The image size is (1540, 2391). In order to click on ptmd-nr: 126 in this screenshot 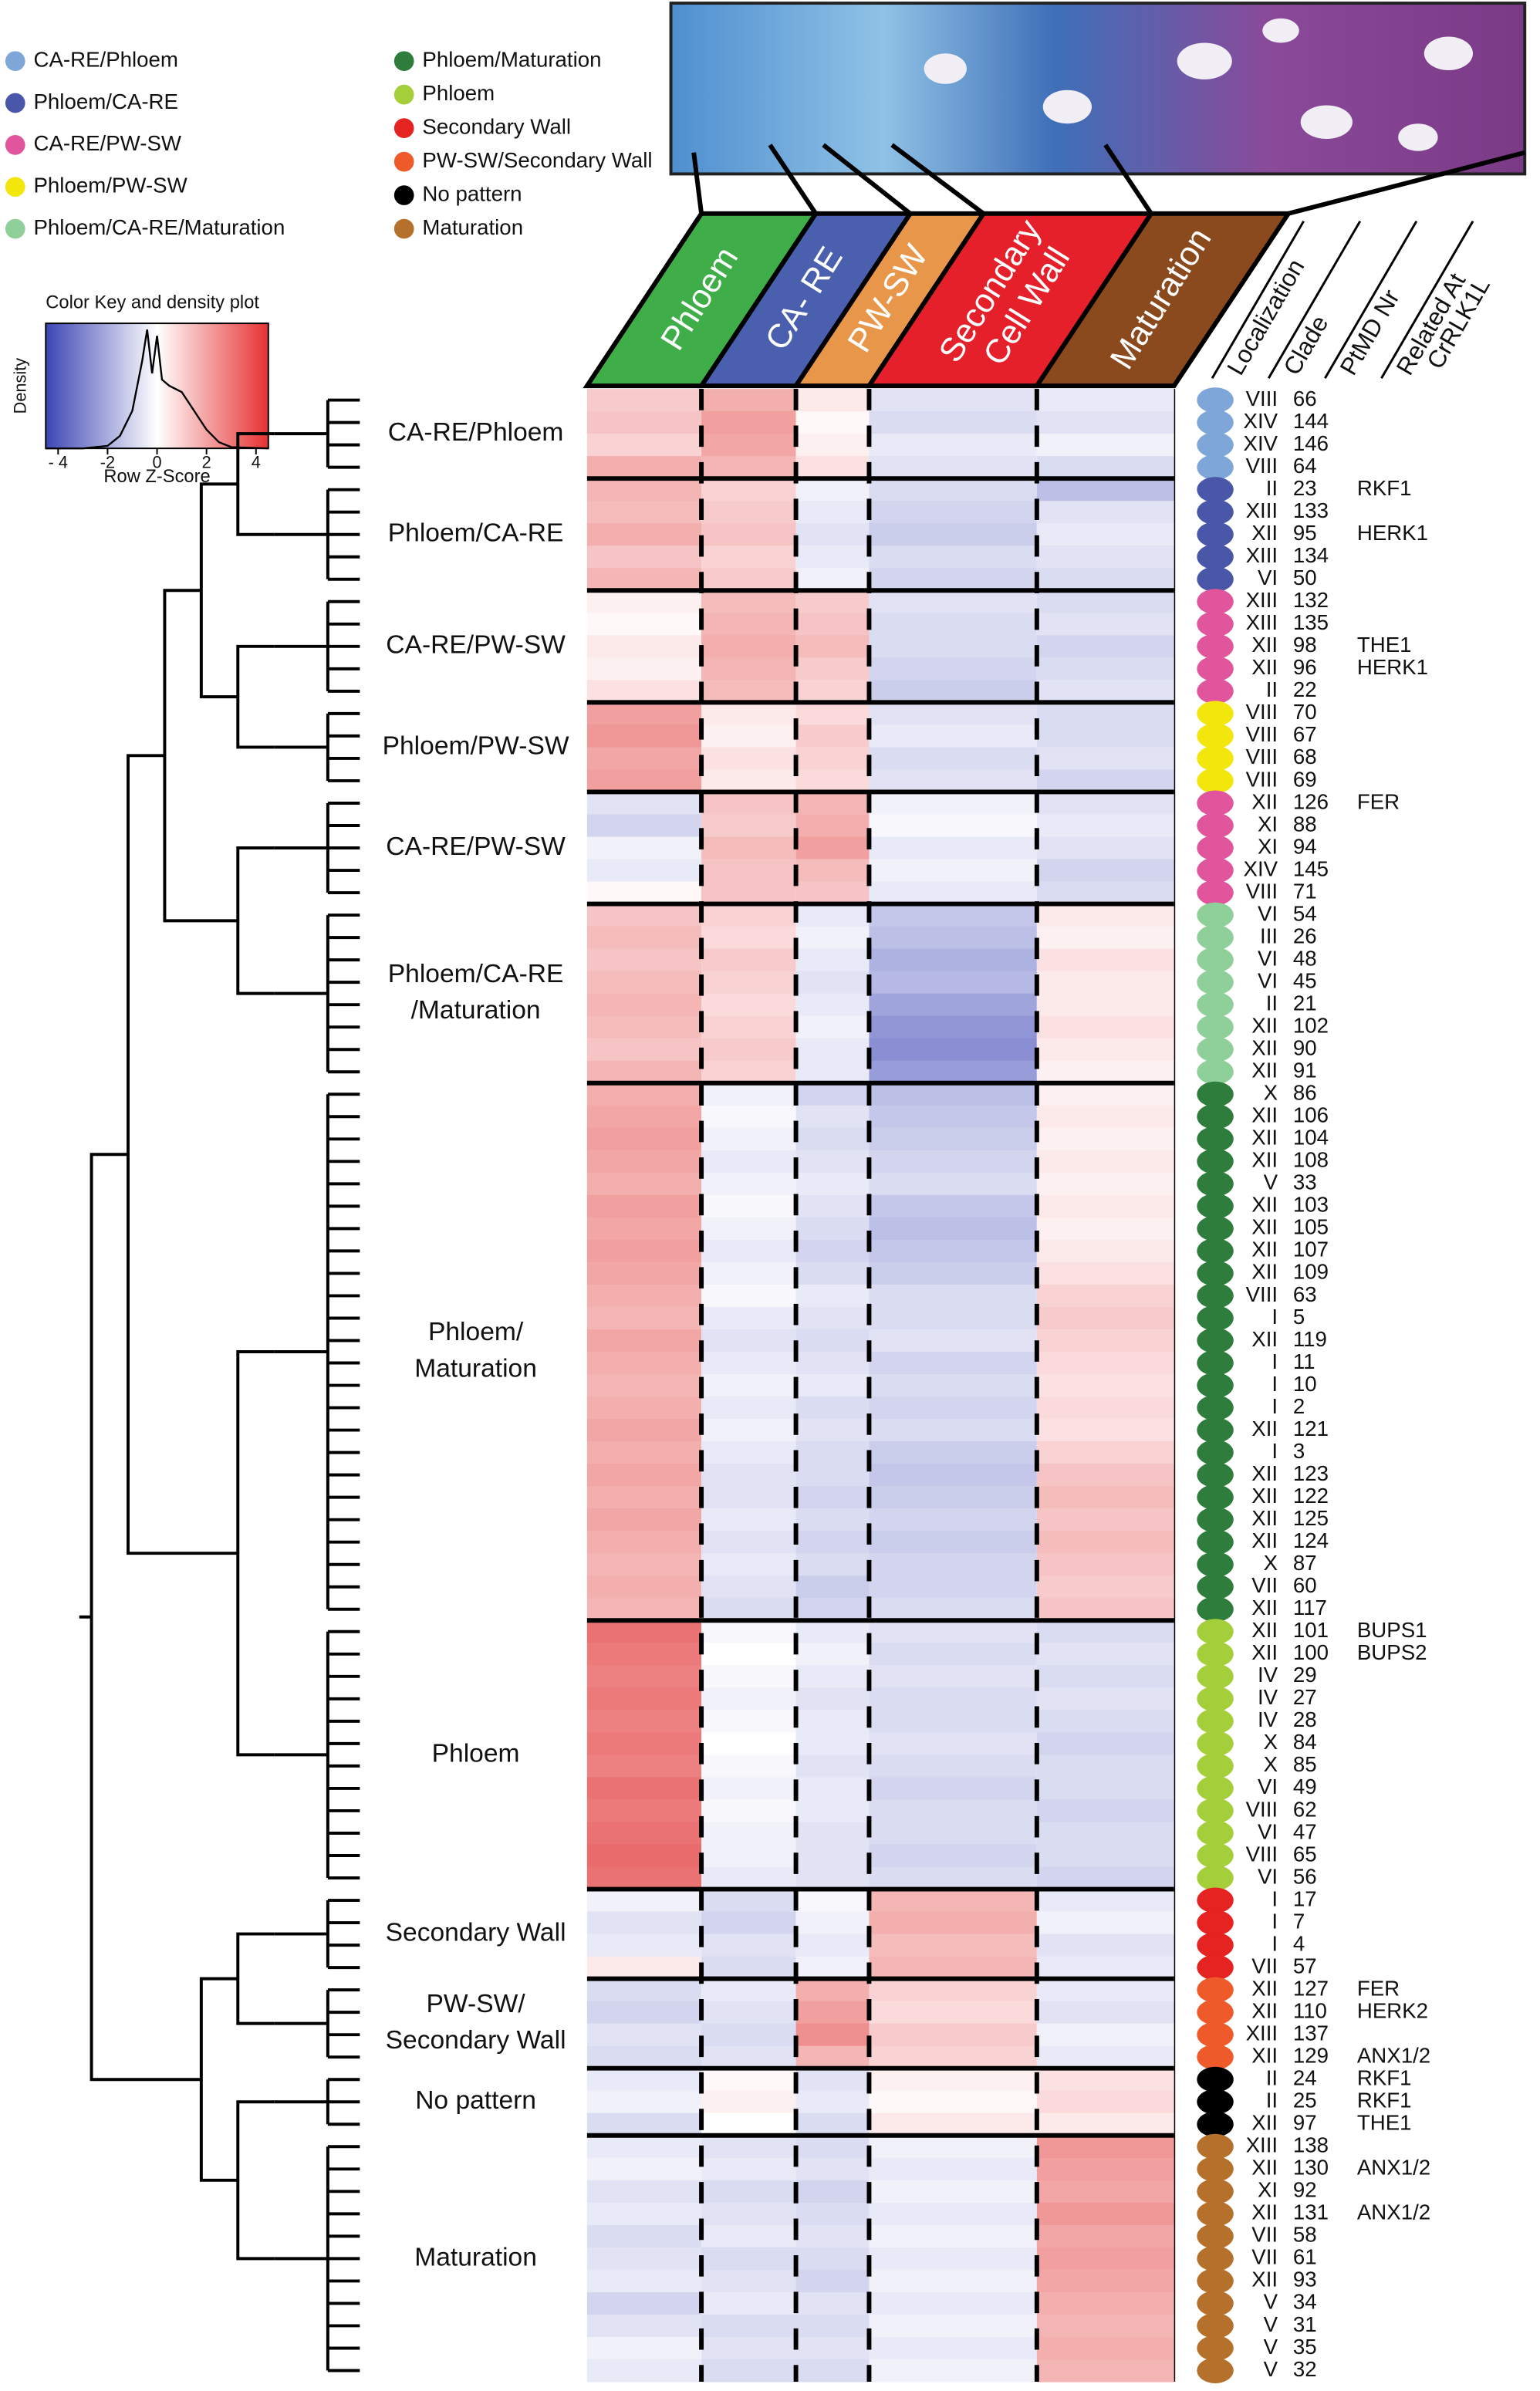, I will do `click(1311, 801)`.